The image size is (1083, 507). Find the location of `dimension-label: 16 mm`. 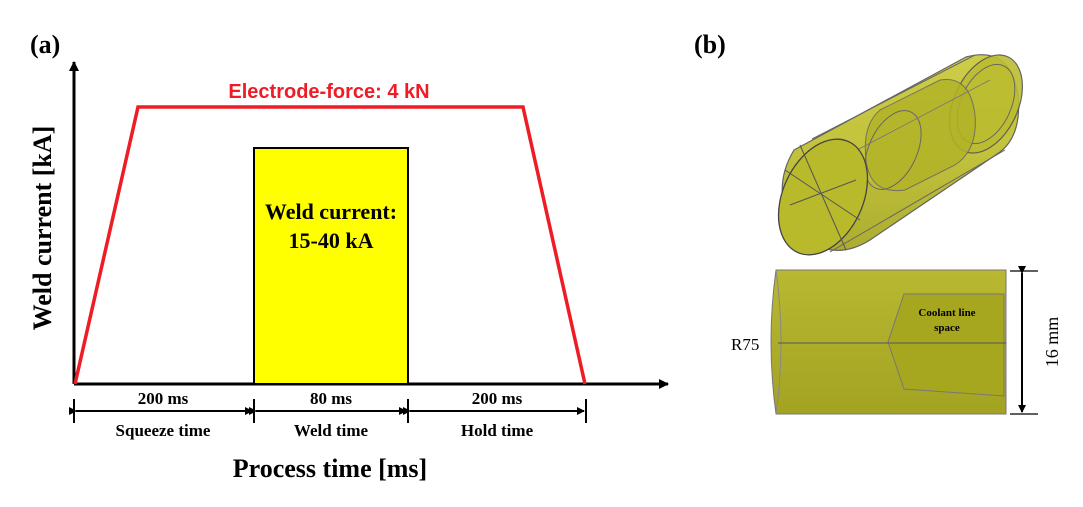

dimension-label: 16 mm is located at coordinates (1052, 342).